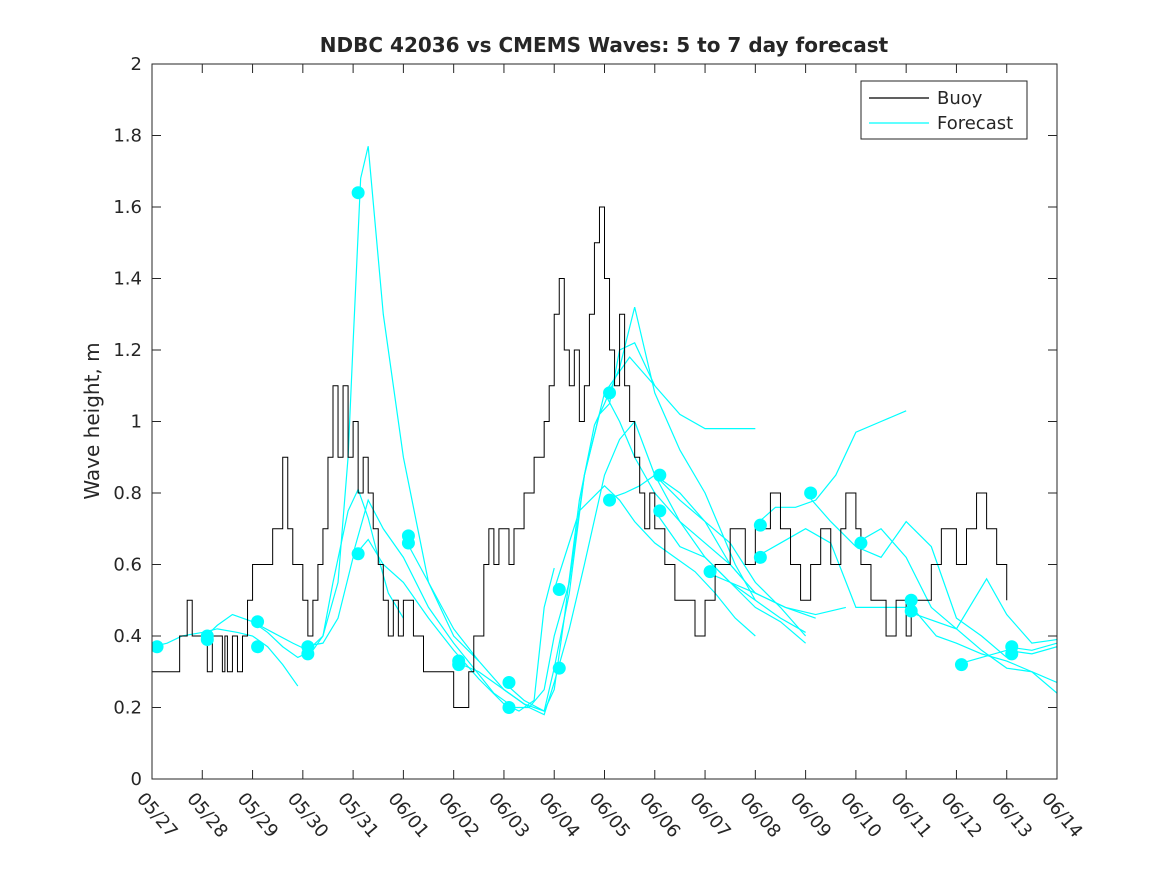  I want to click on y-tick-label: 0, so click(136, 779).